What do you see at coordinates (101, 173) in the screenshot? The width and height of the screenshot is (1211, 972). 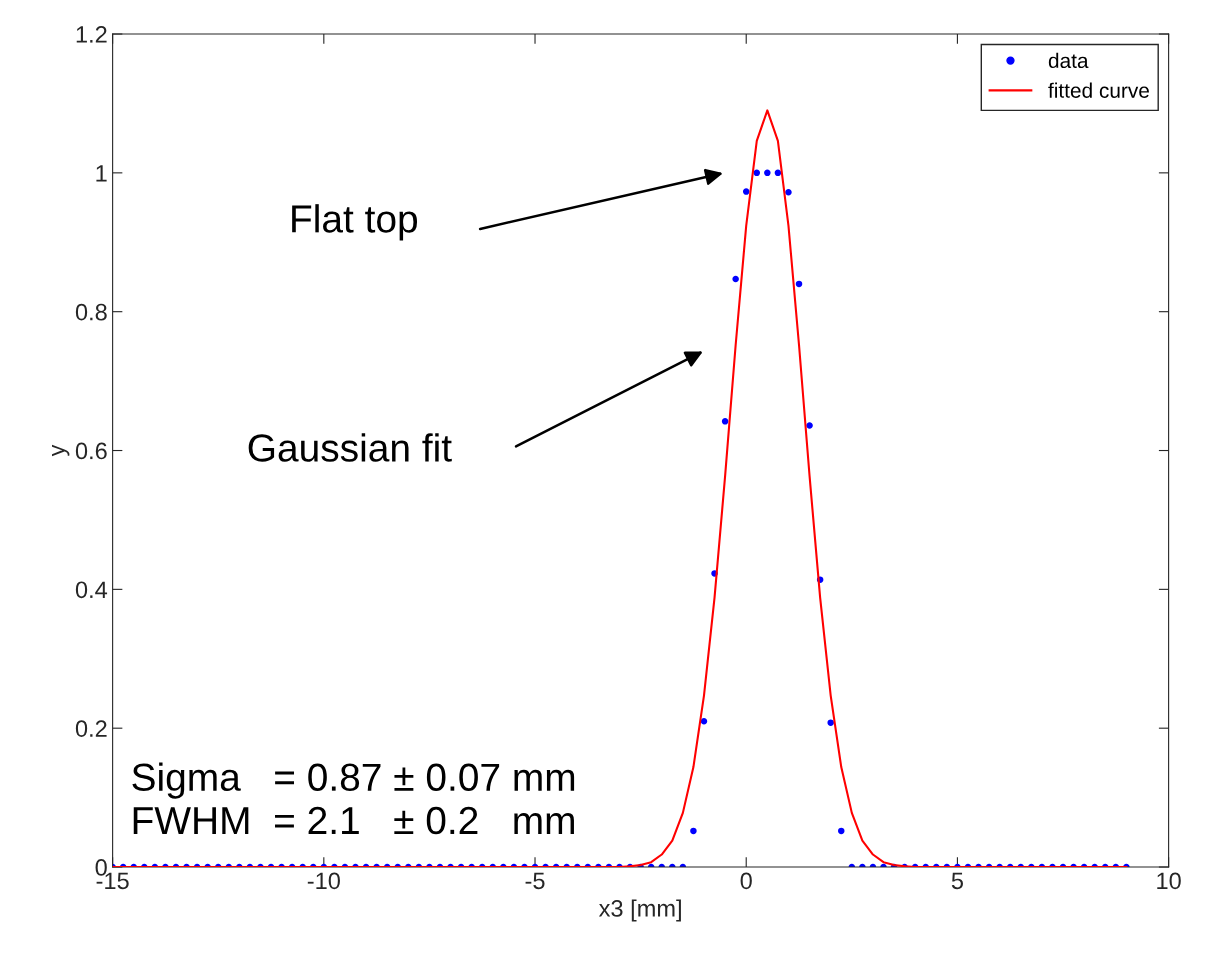 I see `y-tick-label: 1` at bounding box center [101, 173].